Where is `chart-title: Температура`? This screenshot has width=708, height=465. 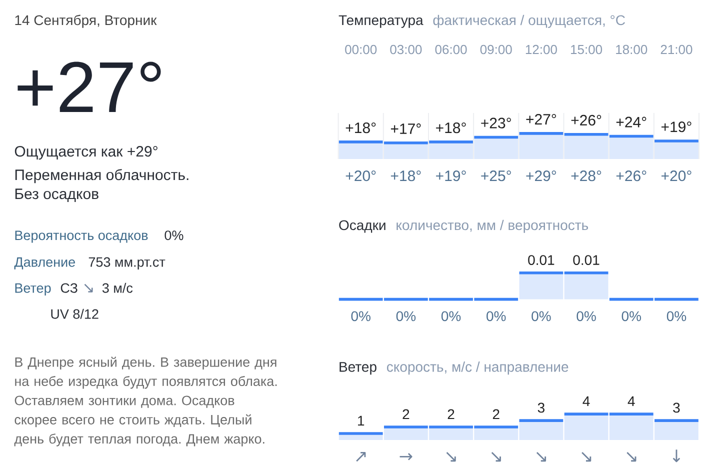
chart-title: Температура is located at coordinates (381, 21).